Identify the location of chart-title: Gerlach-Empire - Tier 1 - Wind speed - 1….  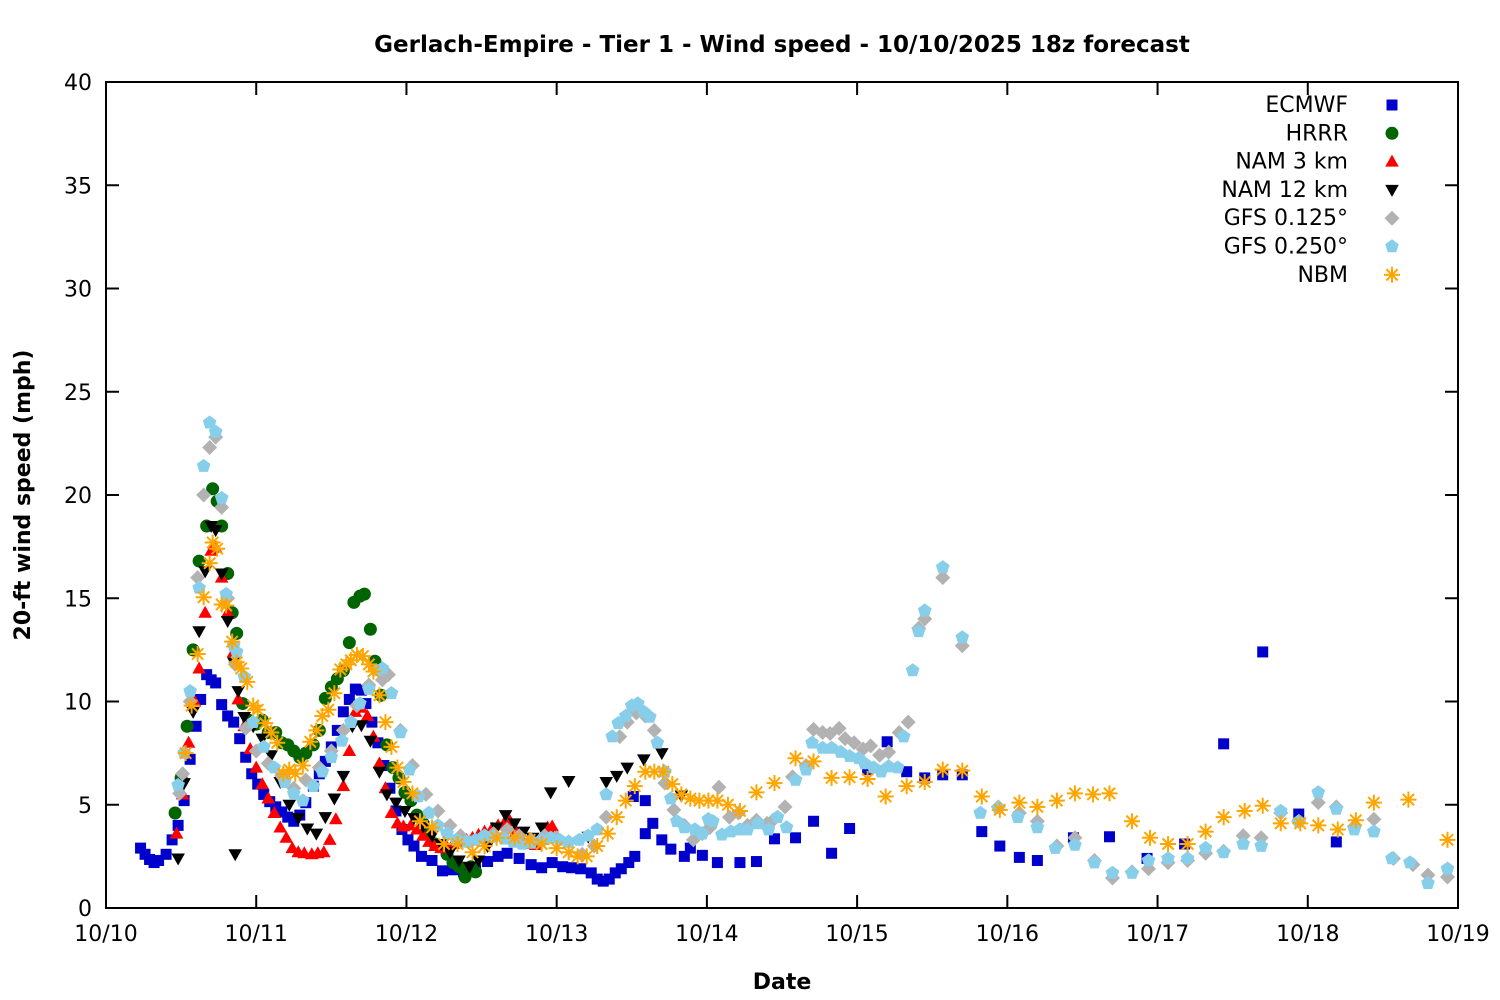
(782, 45).